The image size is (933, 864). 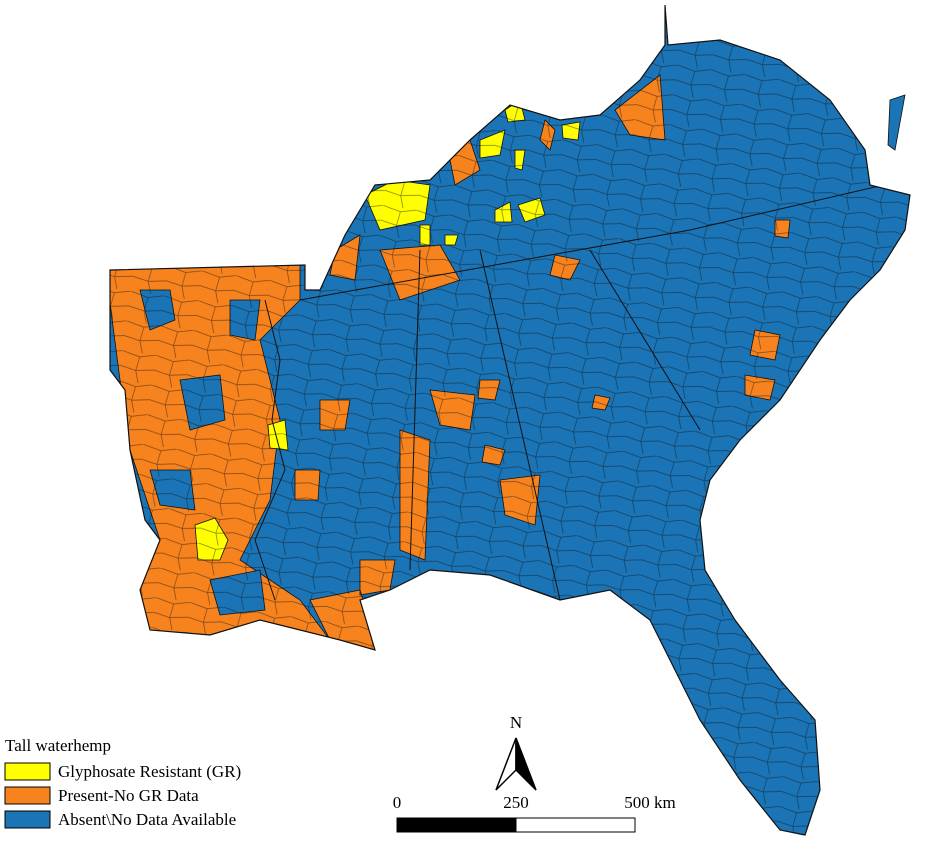 I want to click on north-arrow-left, so click(x=506, y=764).